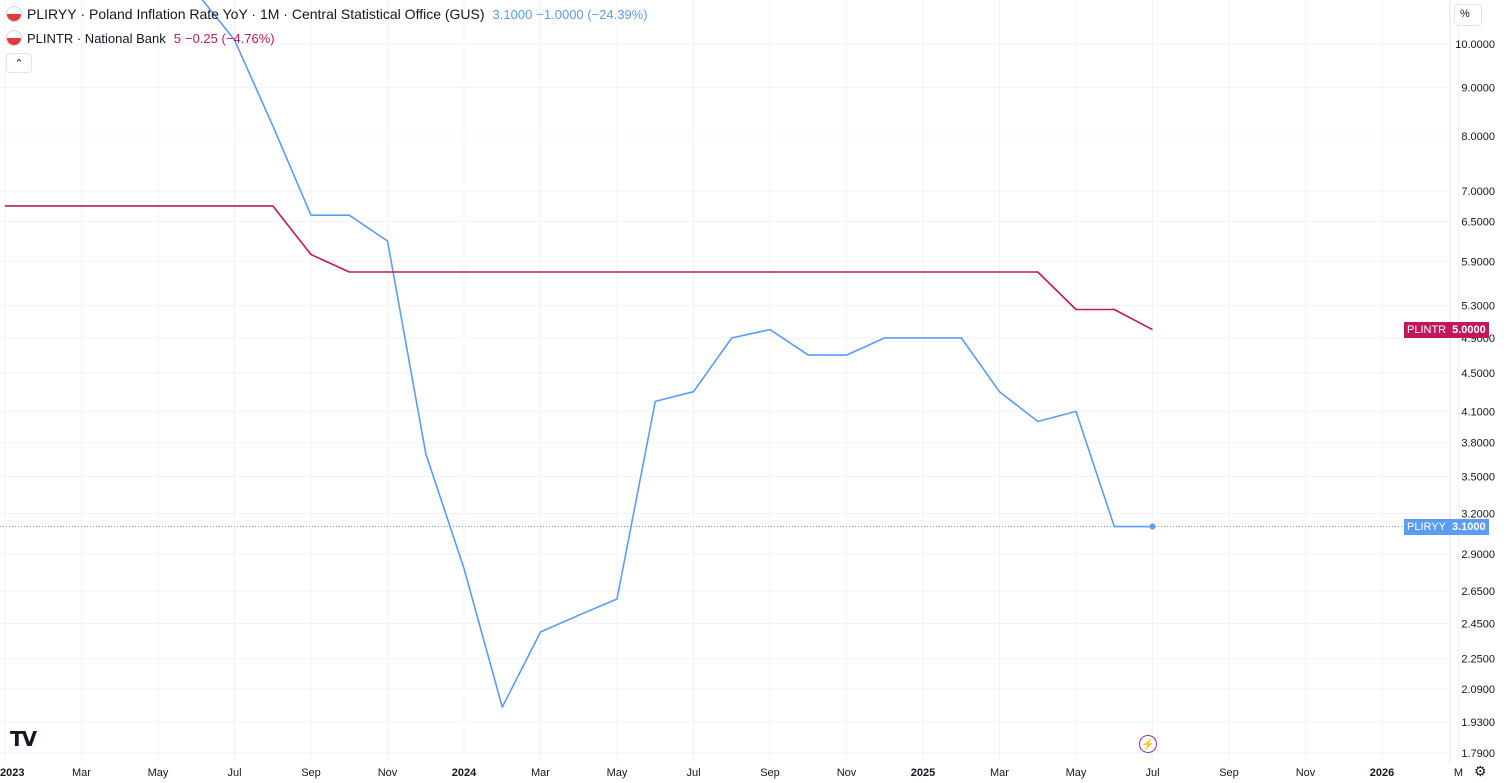 The image size is (1508, 783). Describe the element at coordinates (1478, 444) in the screenshot. I see `y-tick-label: 3.8000` at that location.